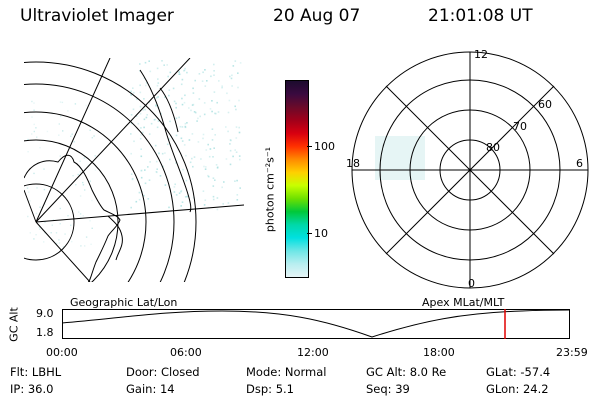 This screenshot has width=600, height=400. I want to click on colorbar-tick-10: 10, so click(321, 233).